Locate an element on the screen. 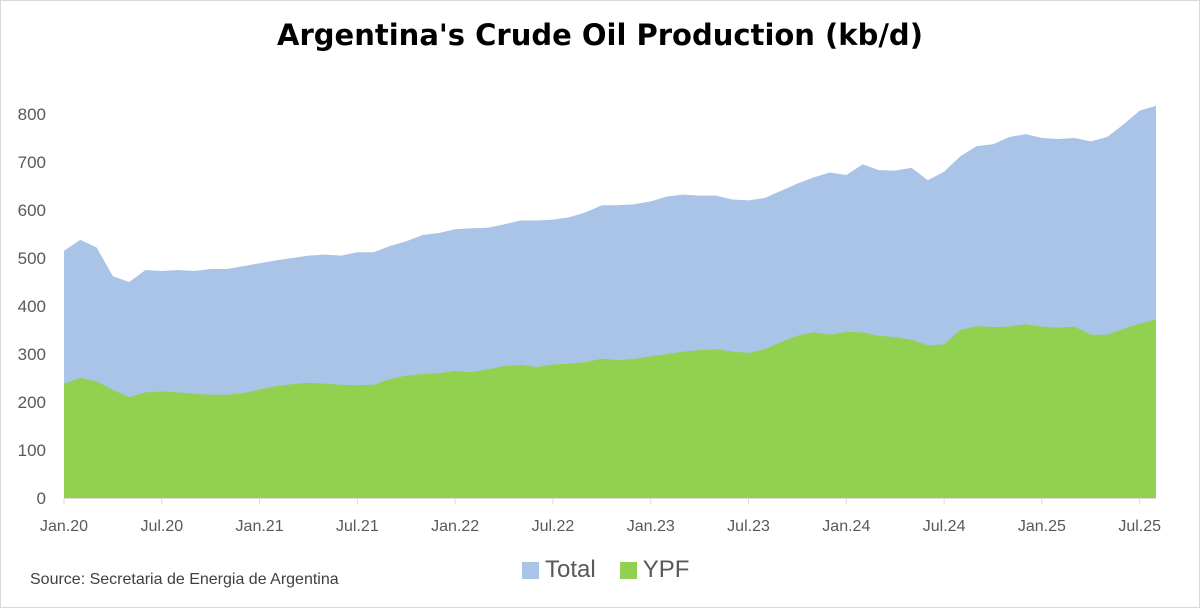 The height and width of the screenshot is (608, 1200). x-tick-label: Jul.22 is located at coordinates (553, 526).